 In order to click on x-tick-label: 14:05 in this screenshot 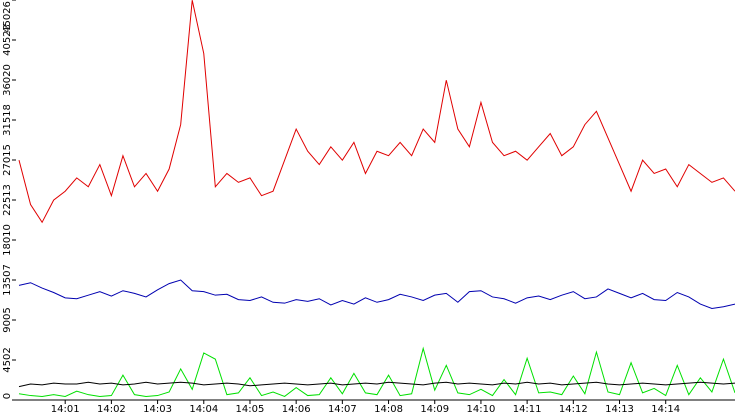, I will do `click(250, 409)`.